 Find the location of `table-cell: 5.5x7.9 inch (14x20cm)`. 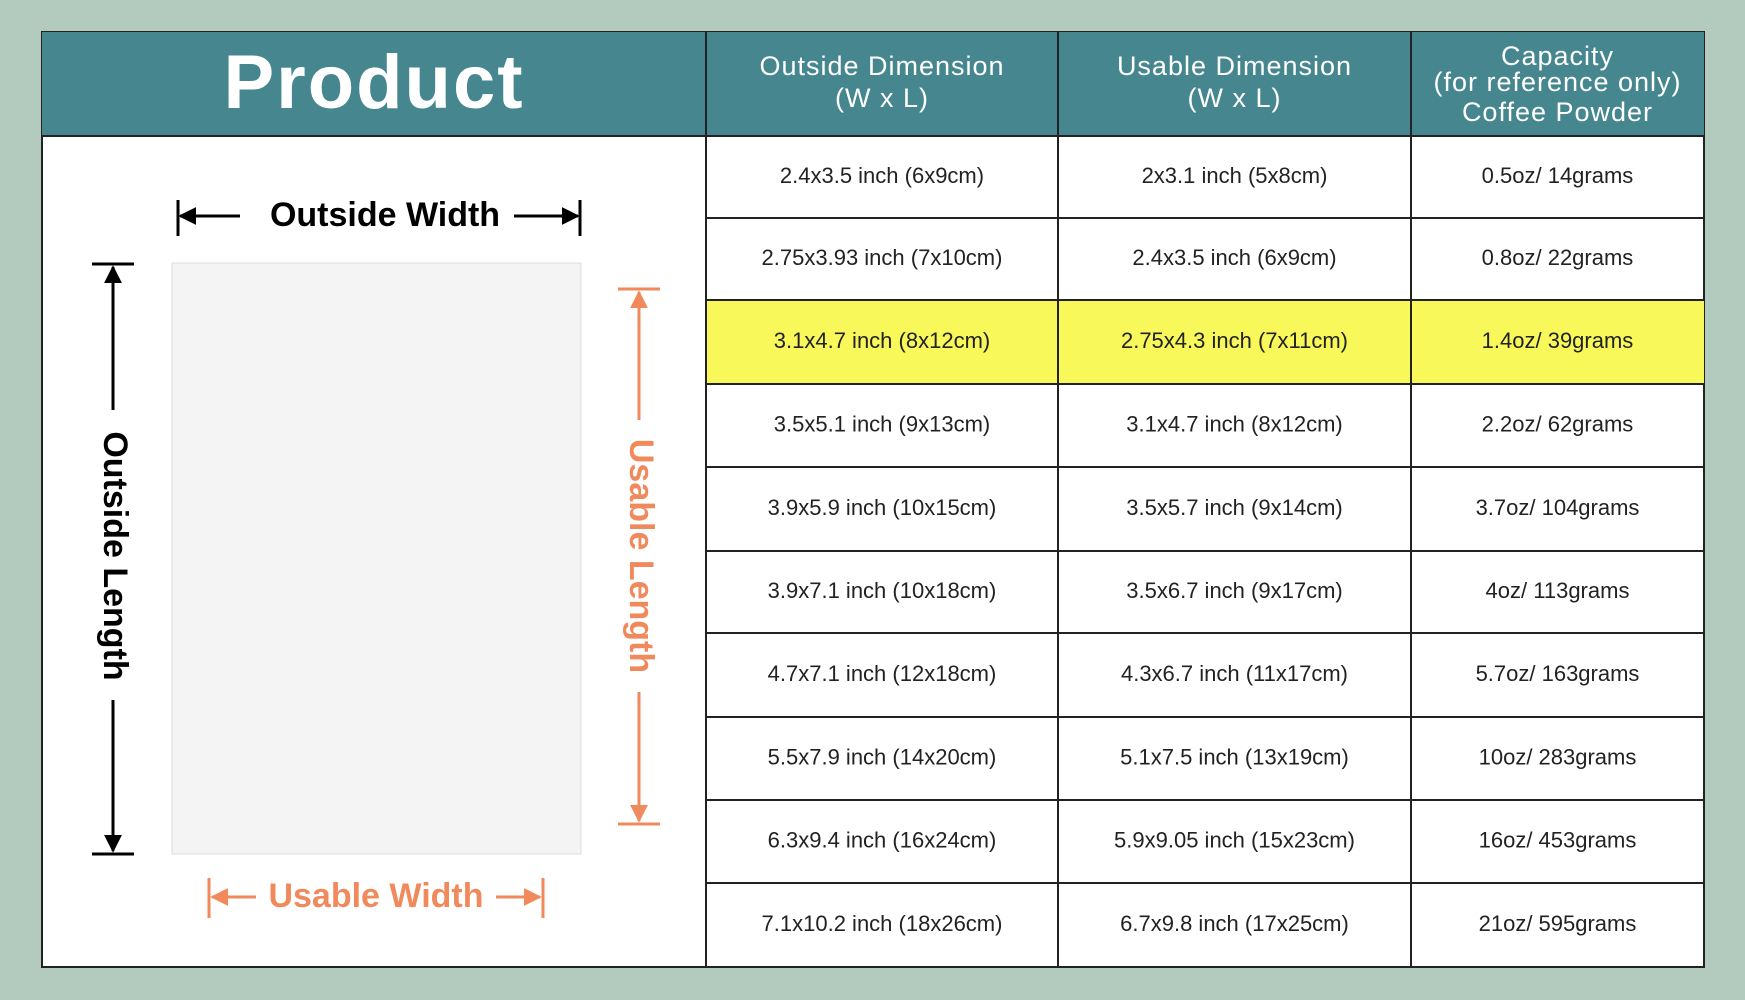

table-cell: 5.5x7.9 inch (14x20cm) is located at coordinates (882, 756).